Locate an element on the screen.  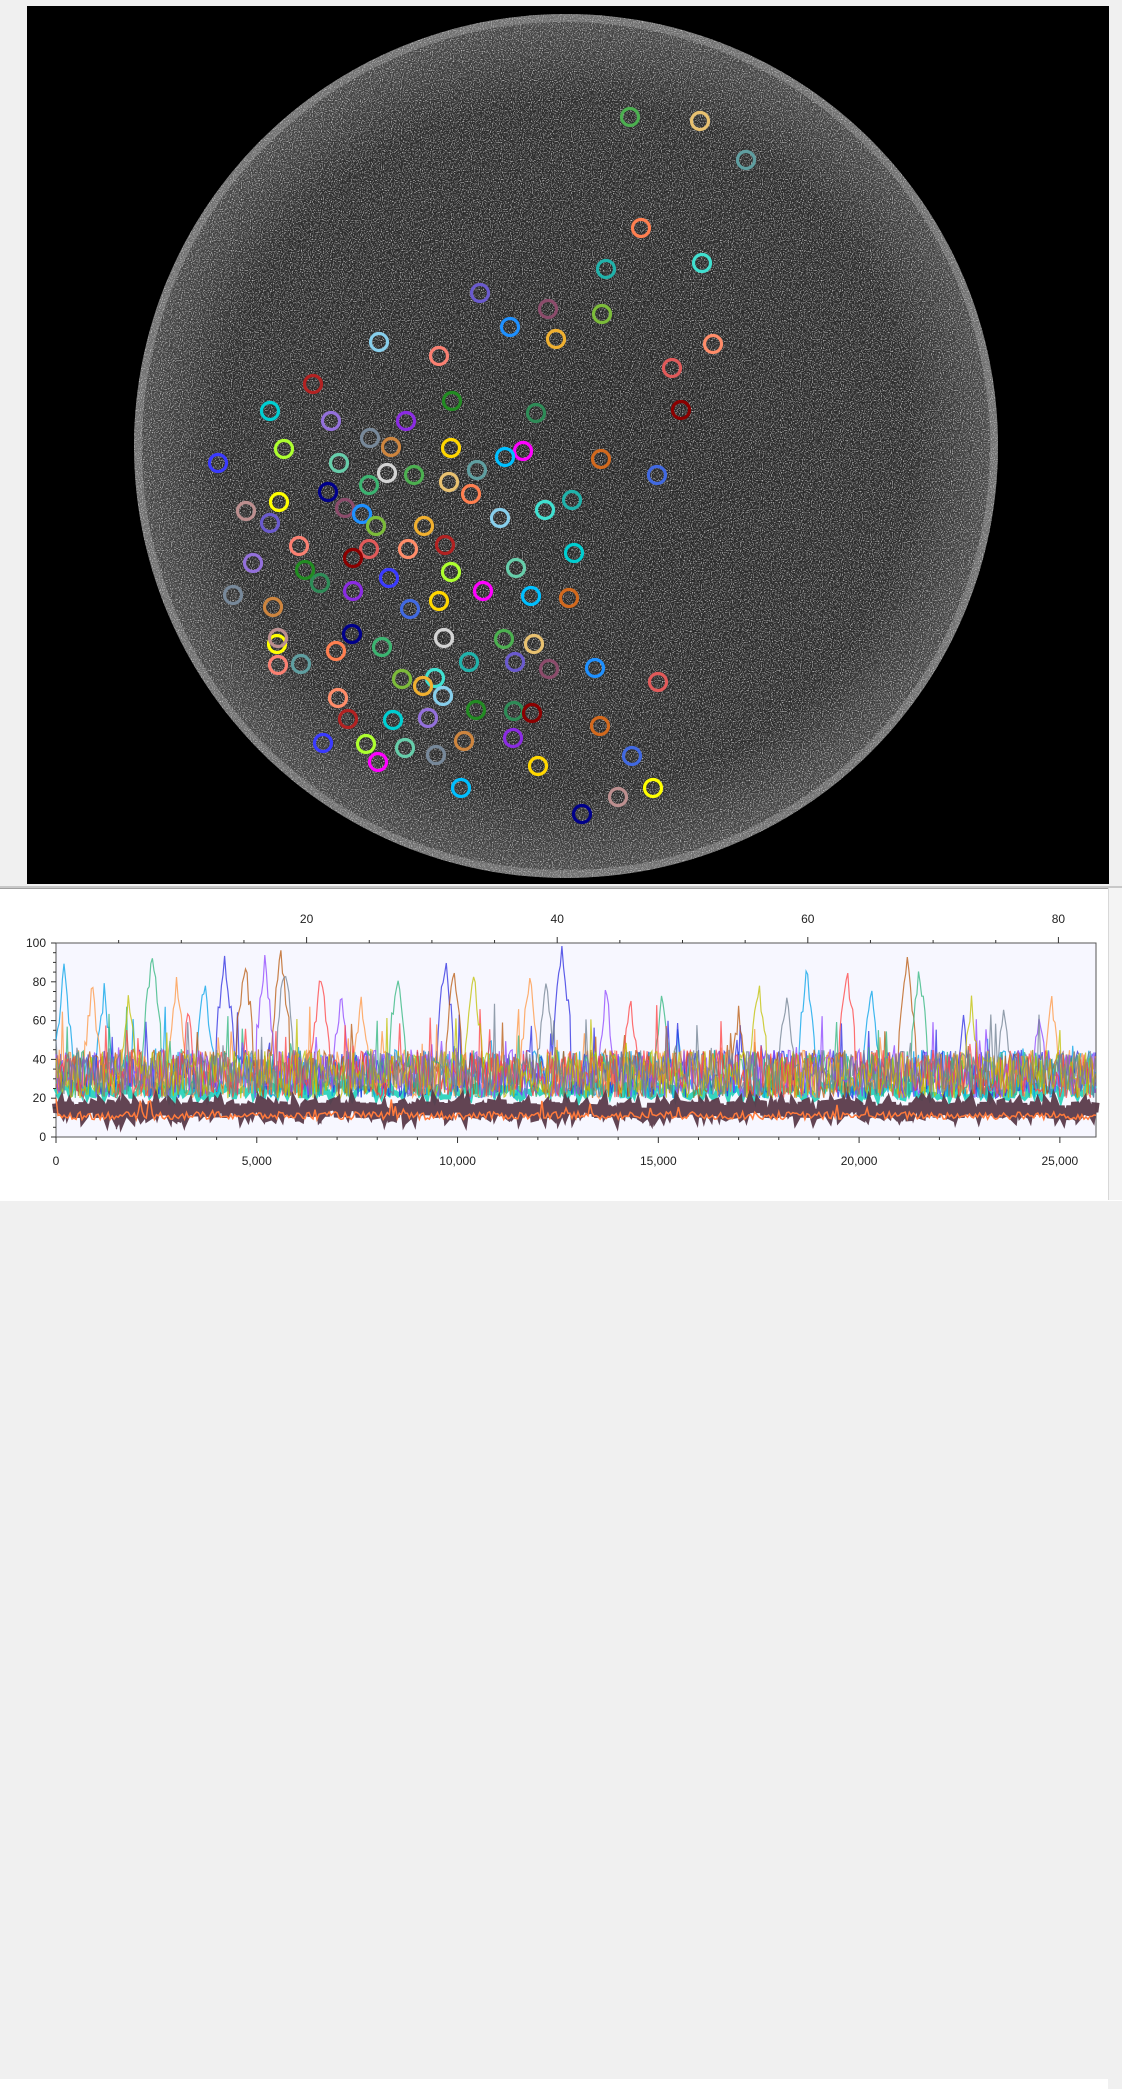
vertical-scrollbar is located at coordinates (1115, 1044).